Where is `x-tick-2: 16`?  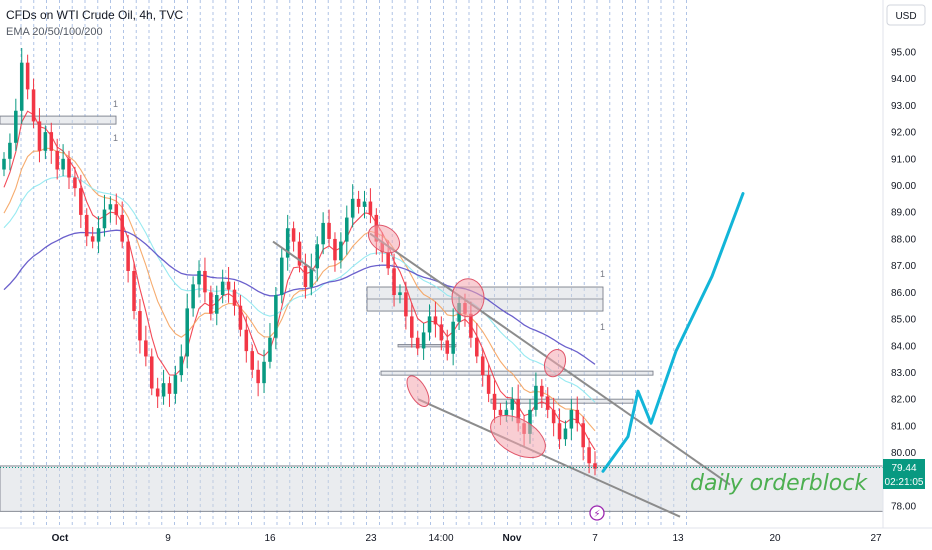
x-tick-2: 16 is located at coordinates (270, 538).